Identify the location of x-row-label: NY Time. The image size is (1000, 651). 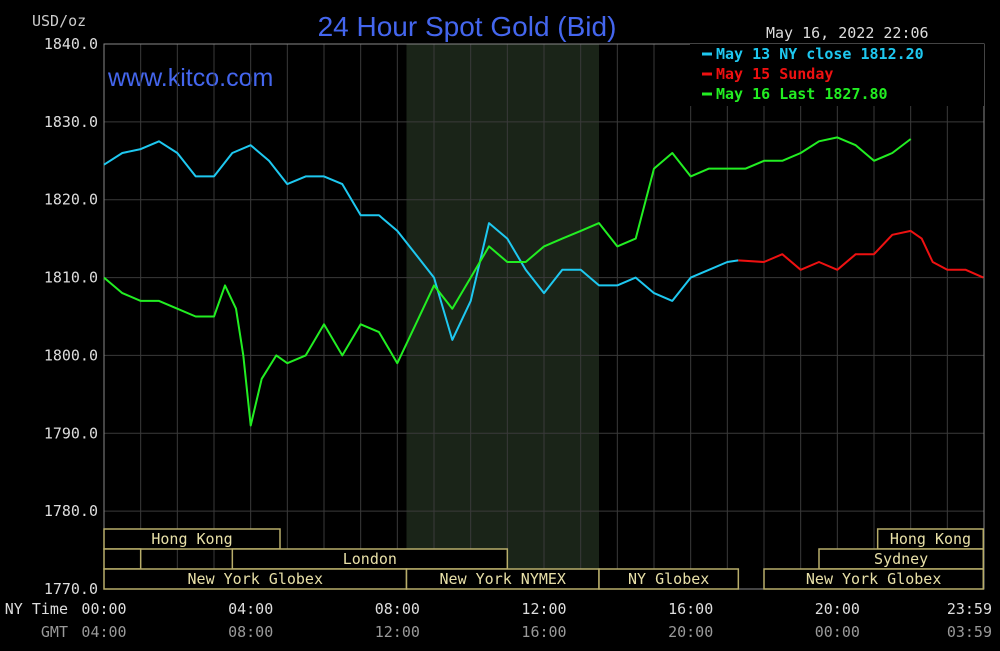
(36, 609).